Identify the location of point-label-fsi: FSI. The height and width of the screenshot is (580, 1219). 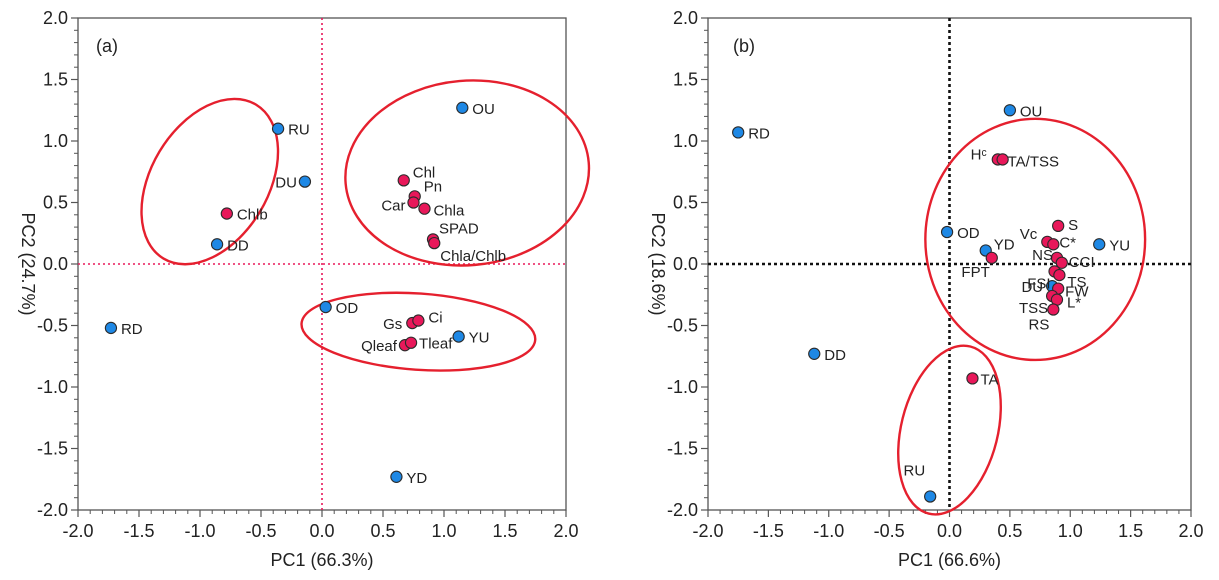
(1038, 283).